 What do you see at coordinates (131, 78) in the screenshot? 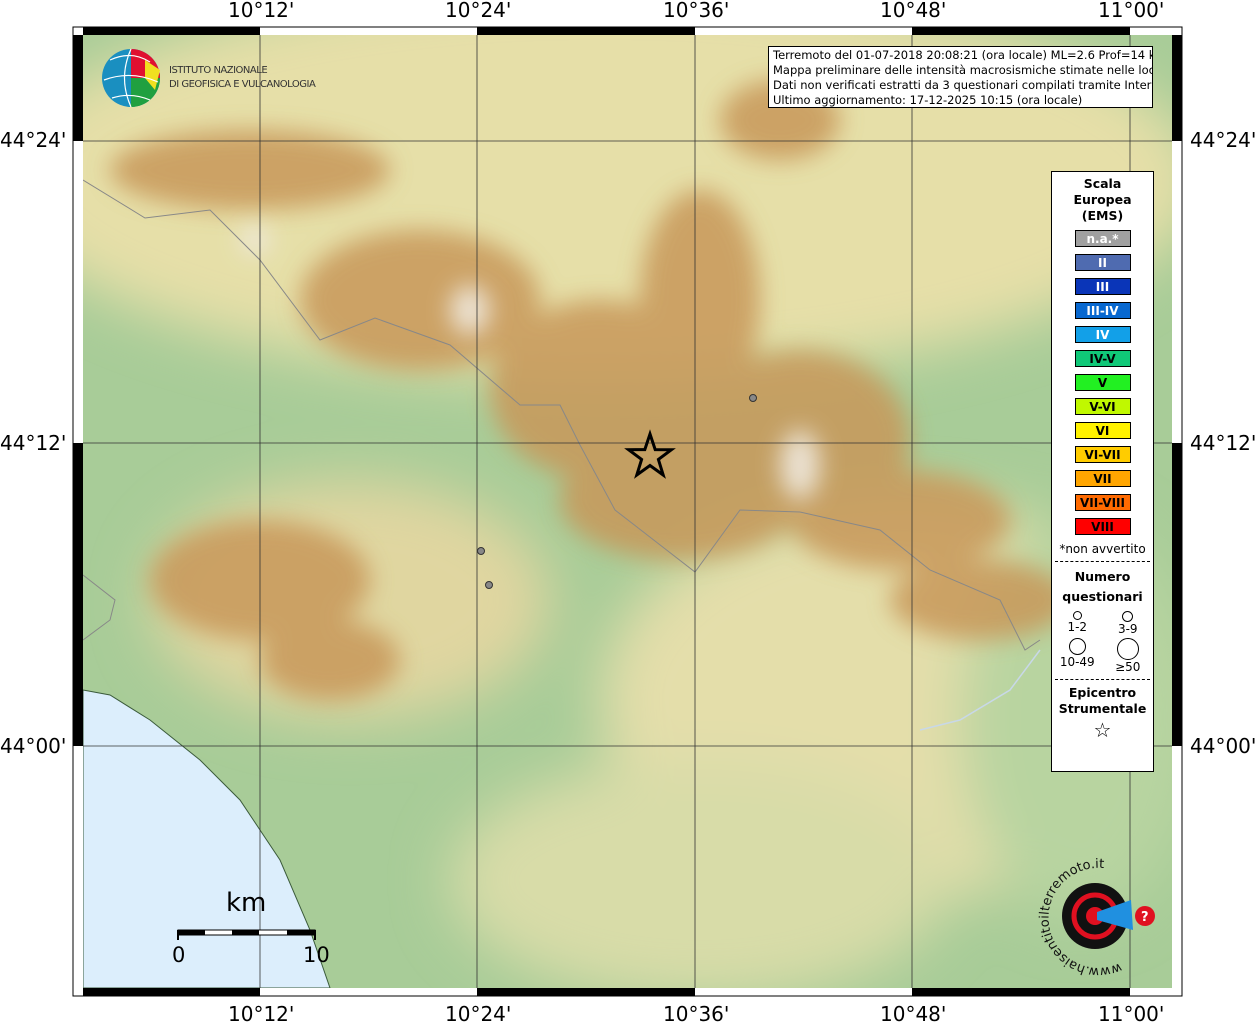
I see `ingv-logo-icon` at bounding box center [131, 78].